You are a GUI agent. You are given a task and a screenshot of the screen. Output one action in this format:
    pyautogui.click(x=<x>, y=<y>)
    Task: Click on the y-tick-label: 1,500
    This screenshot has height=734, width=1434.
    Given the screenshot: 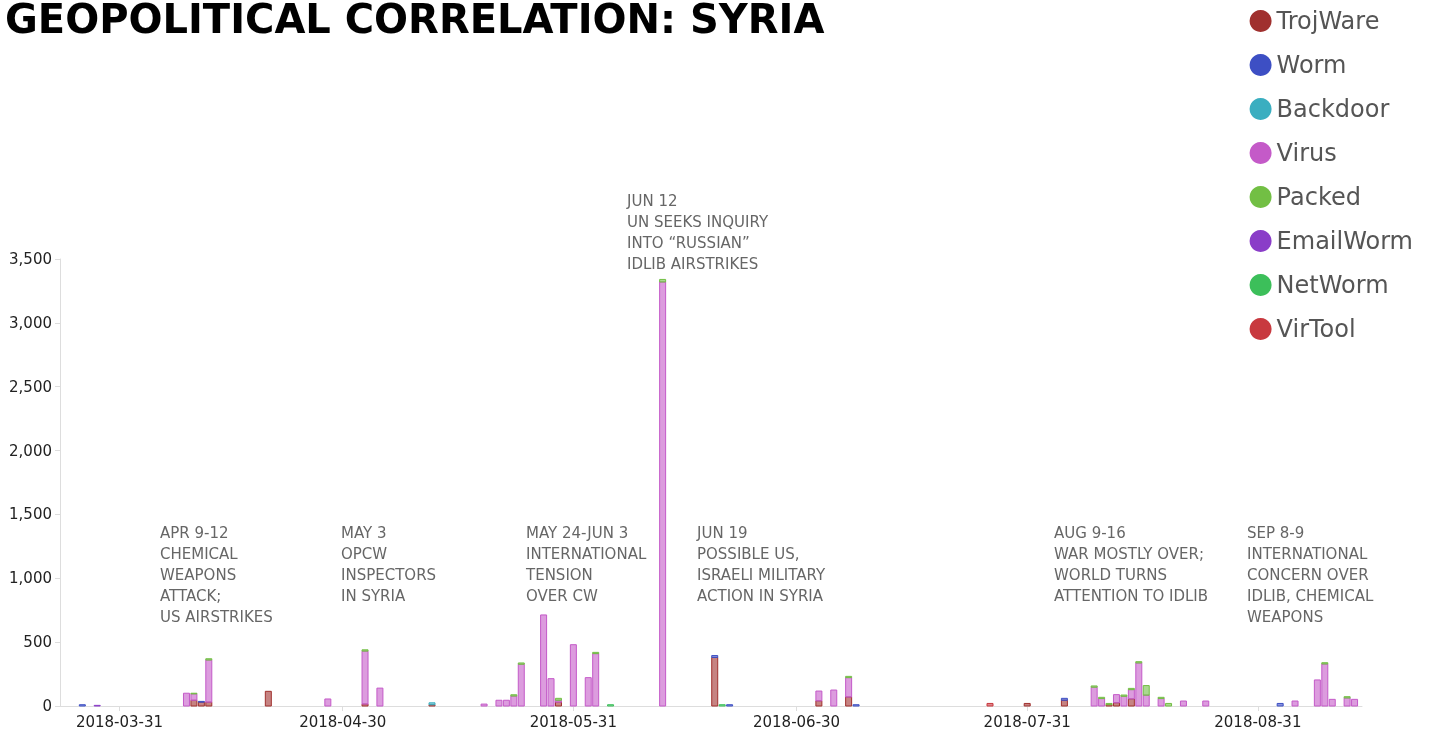 What is the action you would take?
    pyautogui.click(x=30, y=514)
    